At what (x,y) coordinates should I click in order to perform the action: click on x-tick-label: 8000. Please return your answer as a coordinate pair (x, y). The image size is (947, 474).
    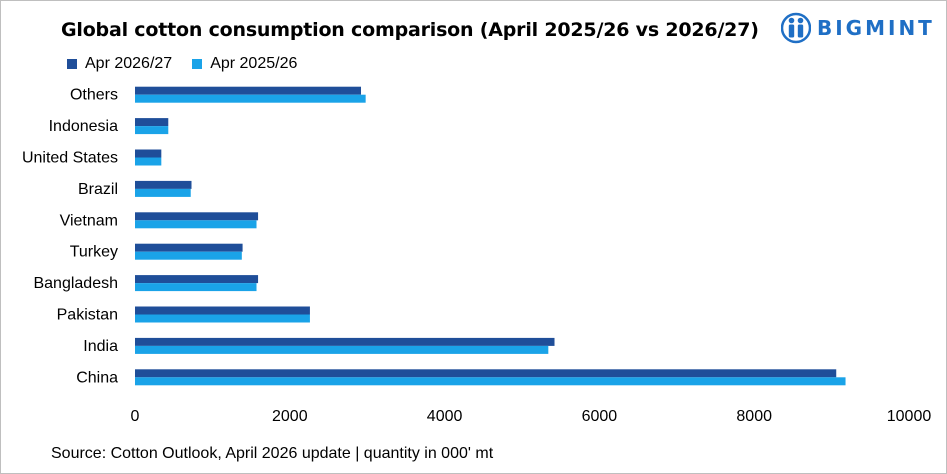
    Looking at the image, I should click on (754, 416).